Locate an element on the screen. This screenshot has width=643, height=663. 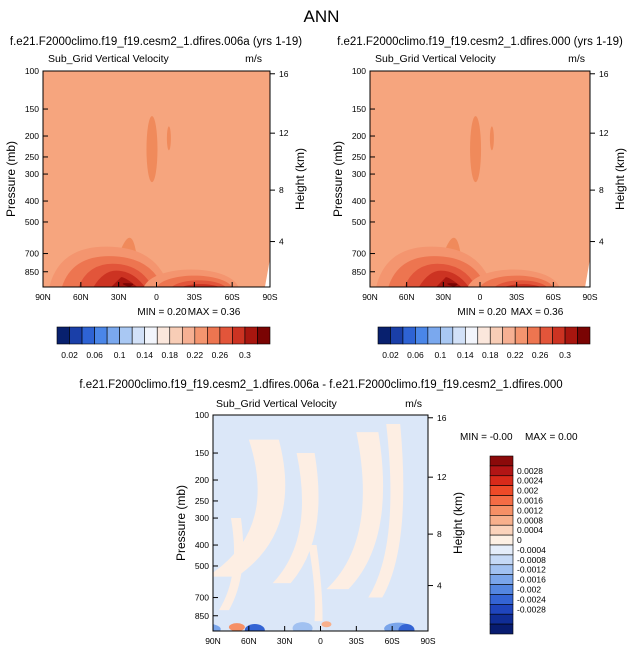
x-tick-label: 90S is located at coordinates (427, 641).